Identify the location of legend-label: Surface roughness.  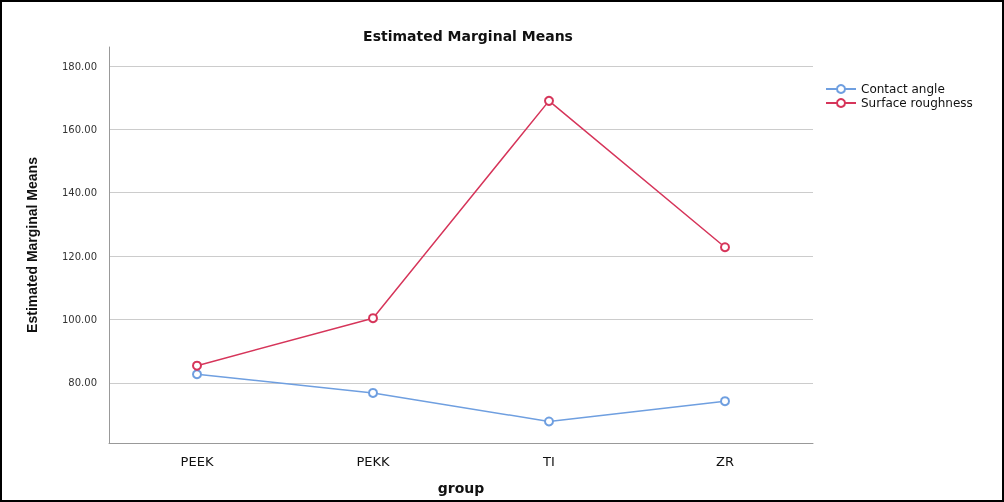
(917, 103).